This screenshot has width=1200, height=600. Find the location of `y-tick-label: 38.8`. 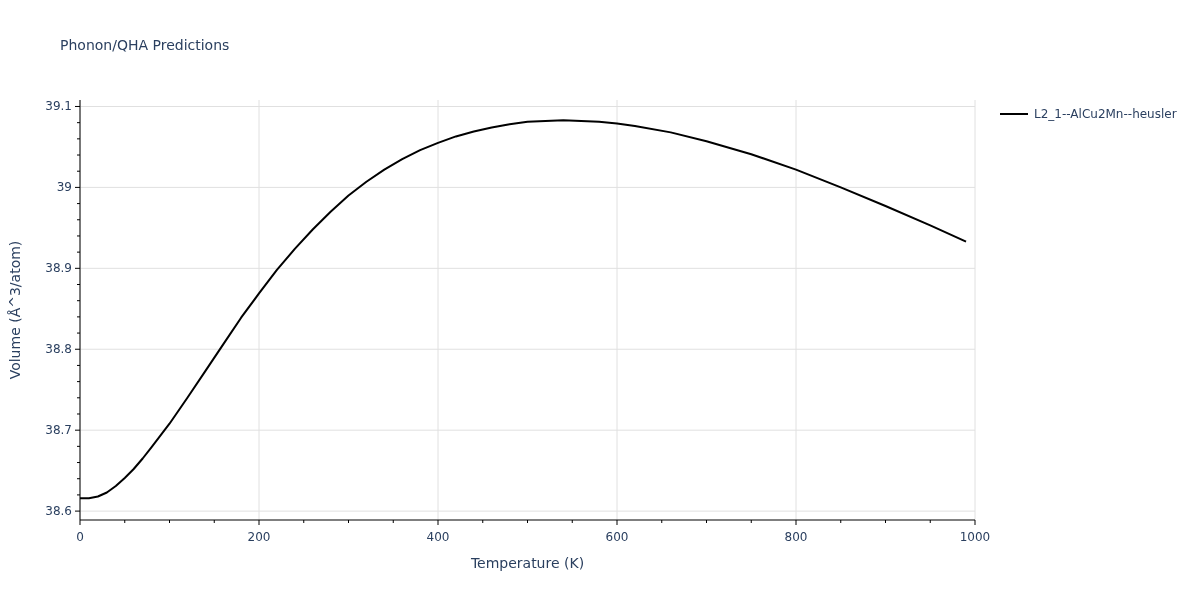

y-tick-label: 38.8 is located at coordinates (58, 349).